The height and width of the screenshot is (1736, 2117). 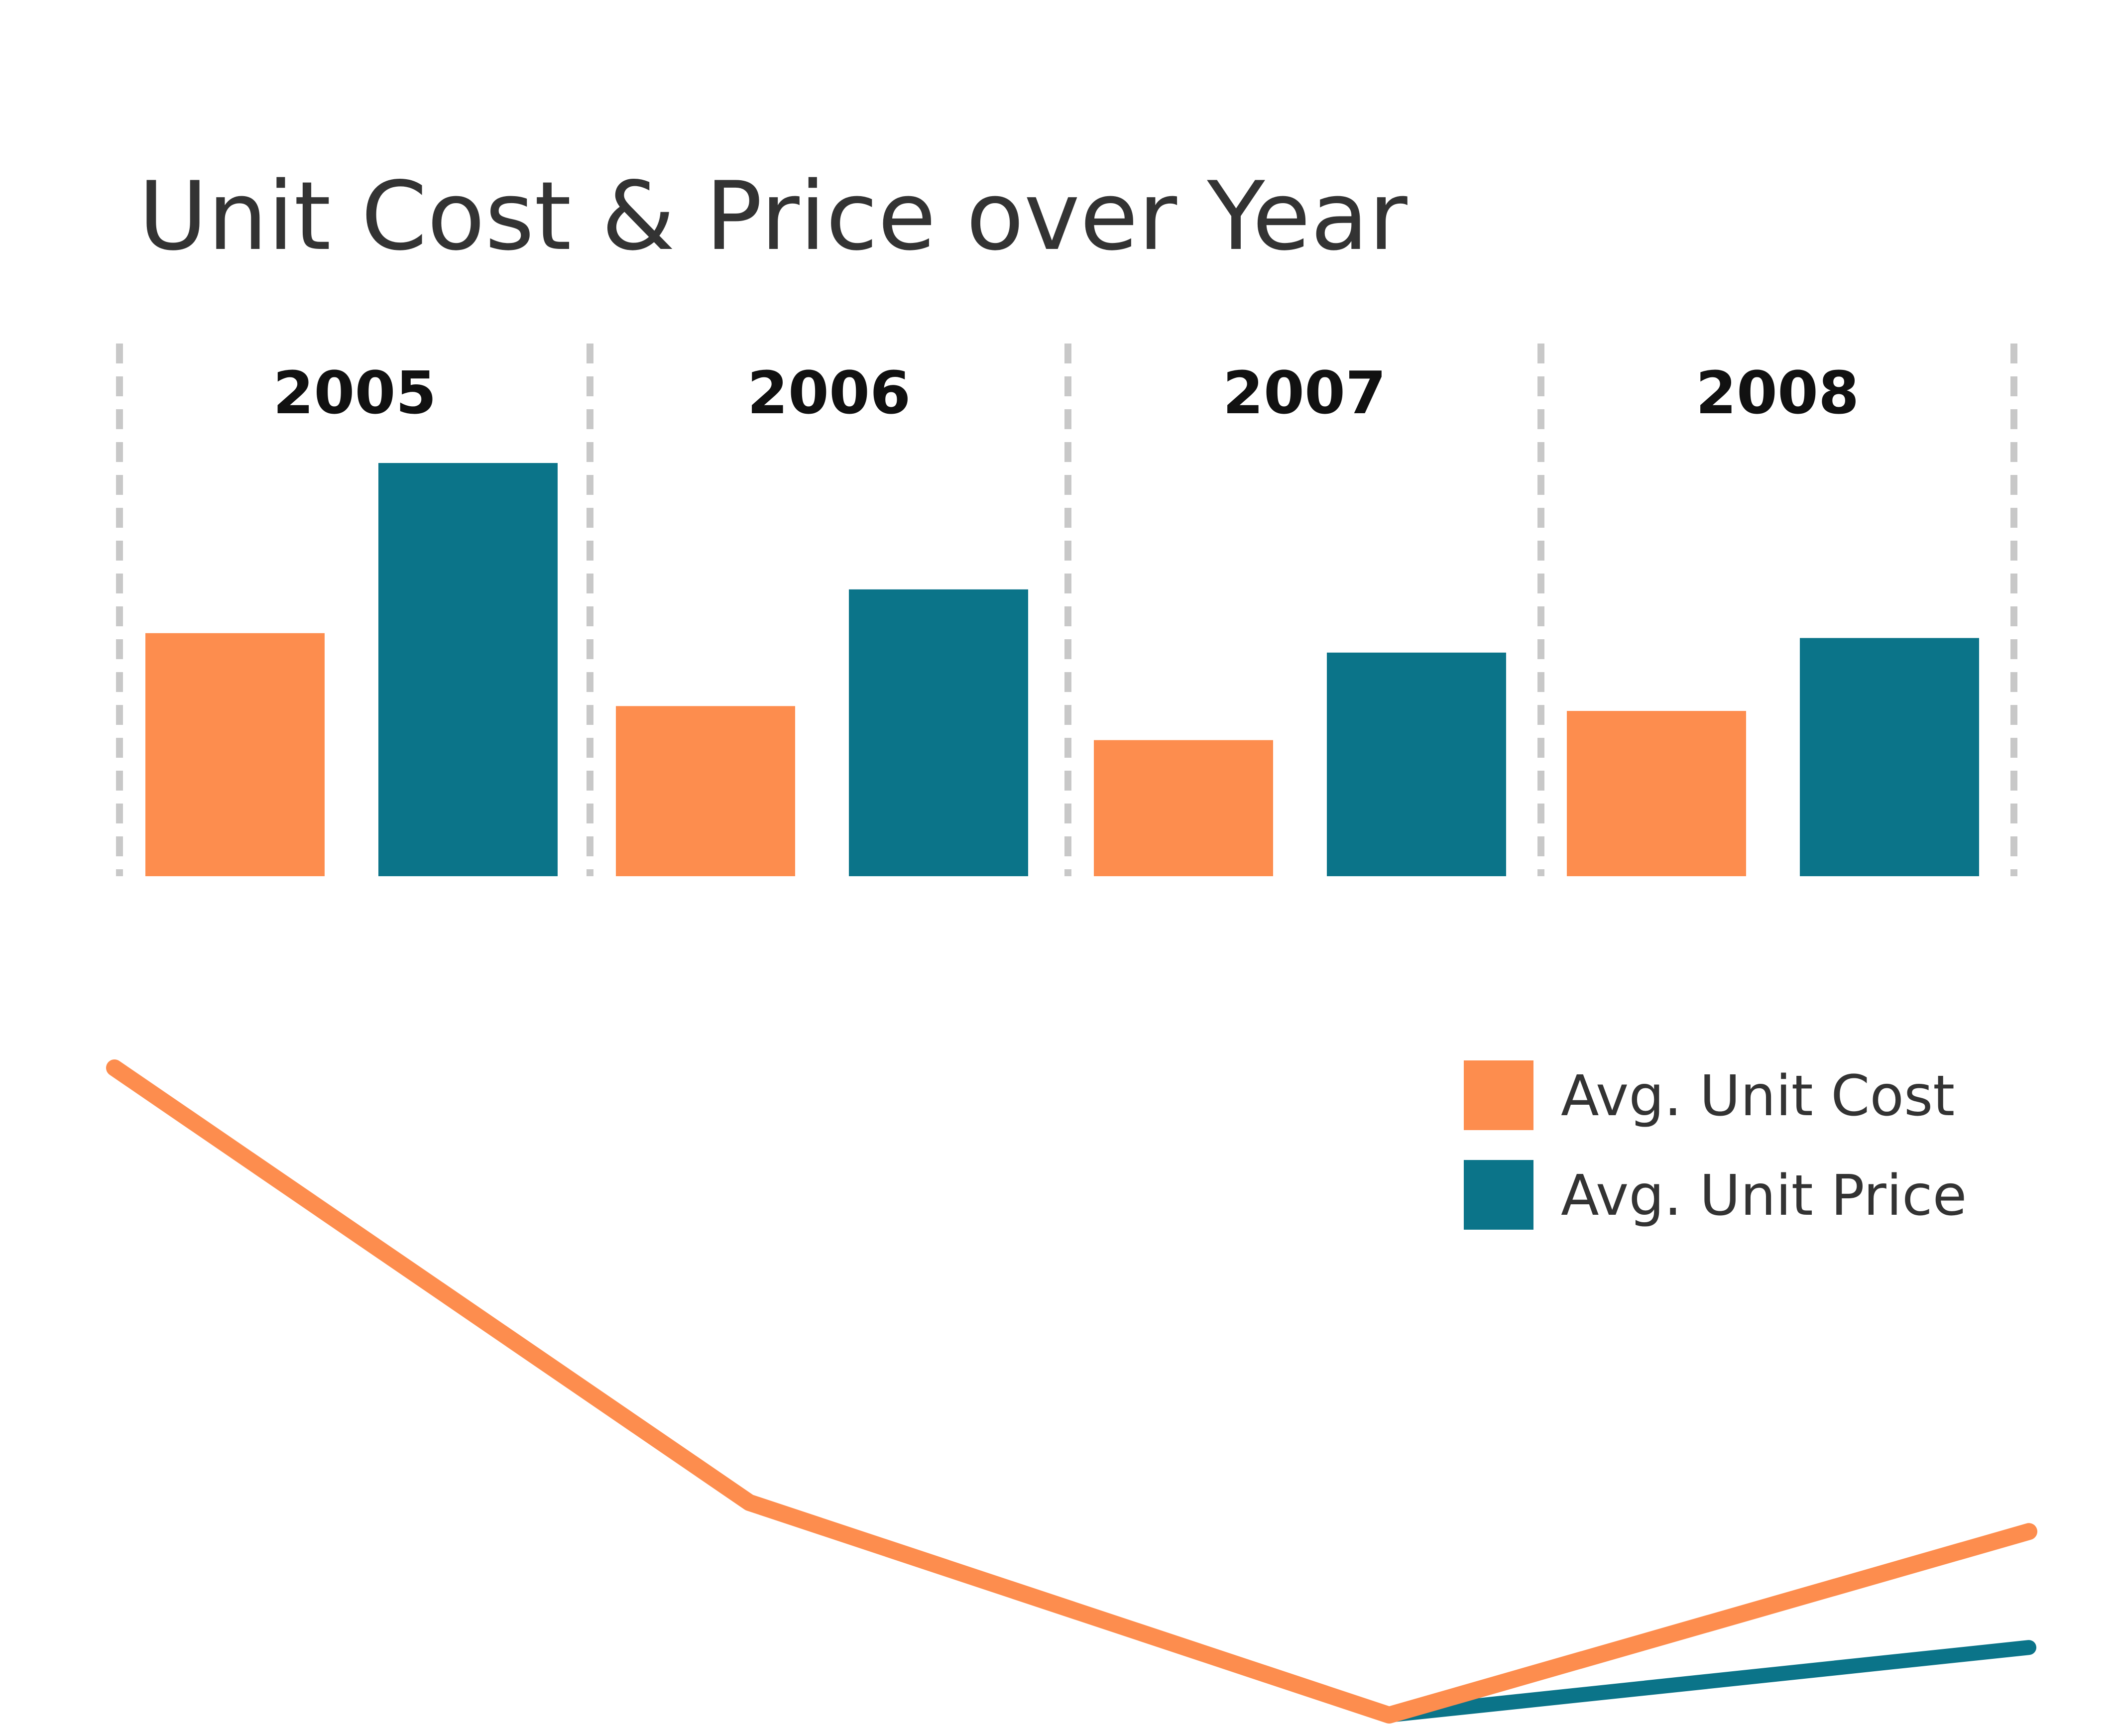 What do you see at coordinates (1778, 392) in the screenshot?
I see `year-label-2008: 2008` at bounding box center [1778, 392].